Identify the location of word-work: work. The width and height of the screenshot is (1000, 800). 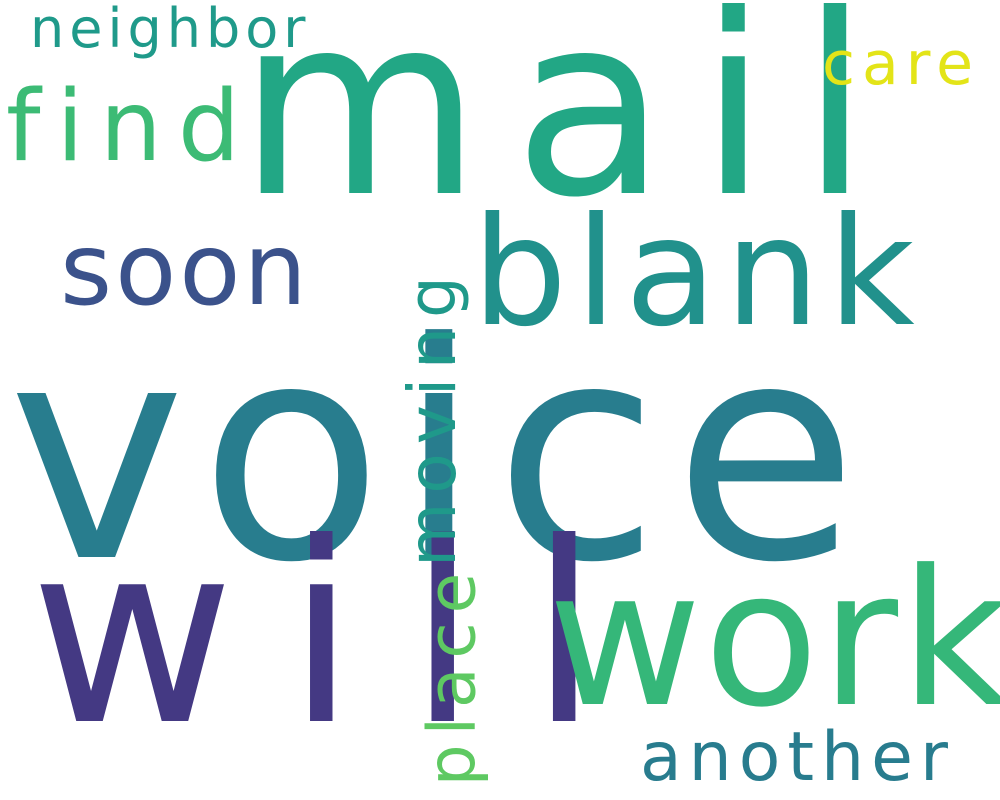
(774, 639).